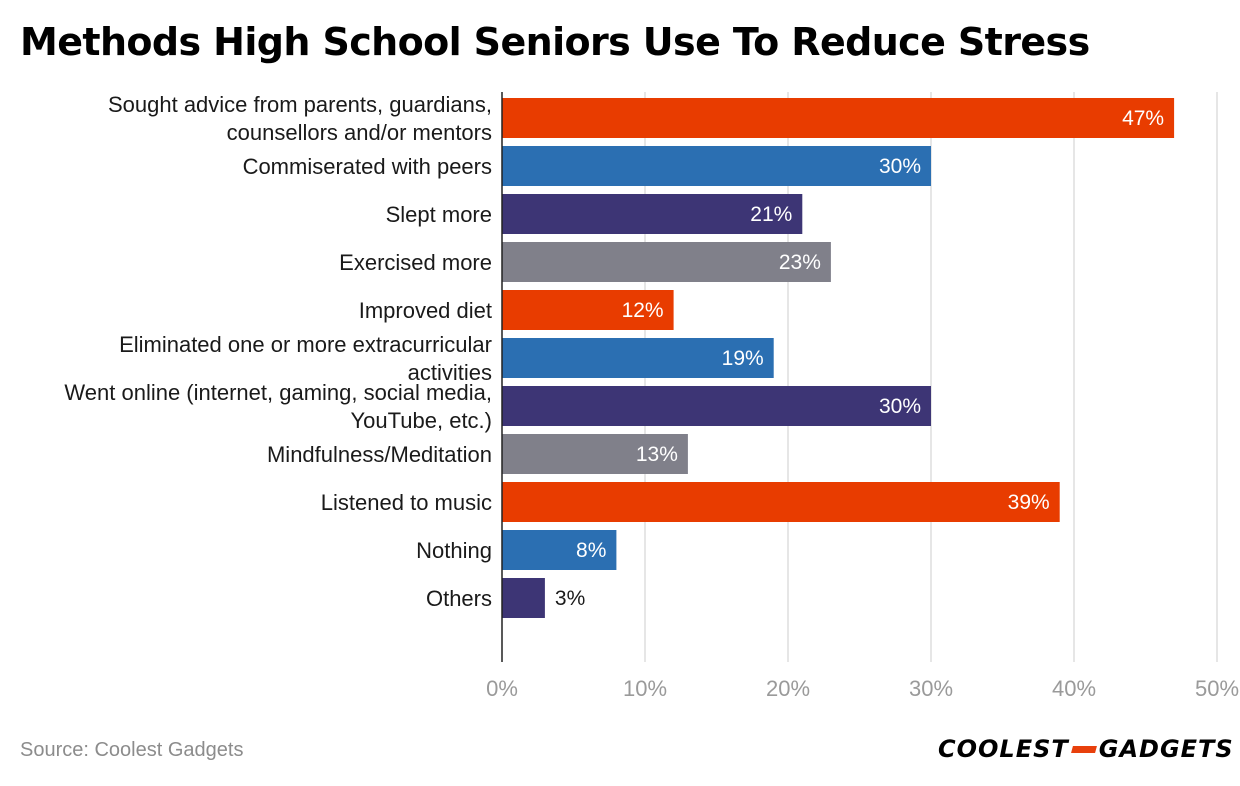  What do you see at coordinates (359, 132) in the screenshot?
I see `category-label: counsellors and/or mentors` at bounding box center [359, 132].